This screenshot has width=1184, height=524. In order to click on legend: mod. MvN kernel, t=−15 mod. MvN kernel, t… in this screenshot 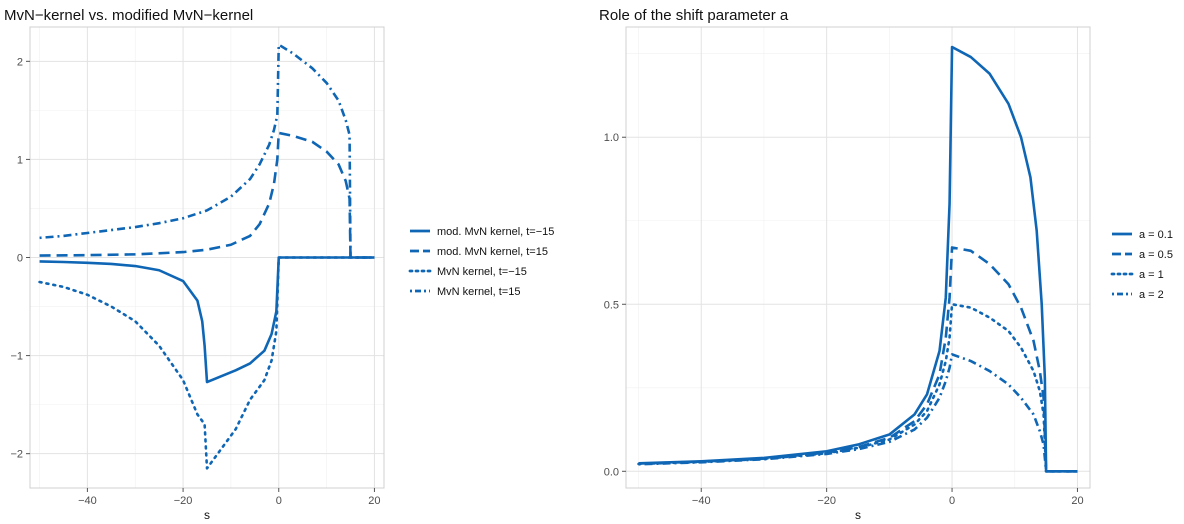, I will do `click(481, 262)`.